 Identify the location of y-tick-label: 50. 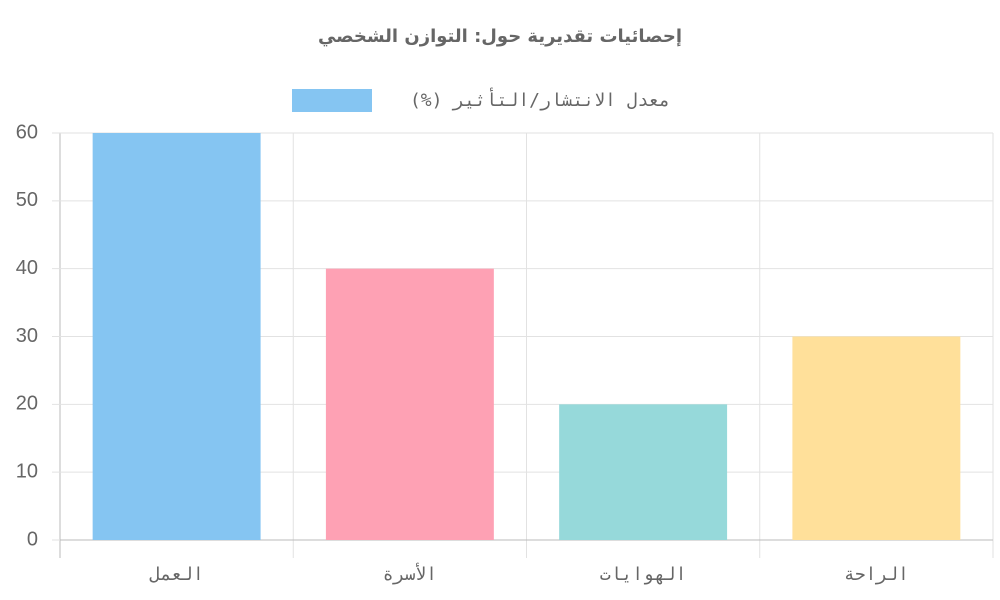
(27, 200).